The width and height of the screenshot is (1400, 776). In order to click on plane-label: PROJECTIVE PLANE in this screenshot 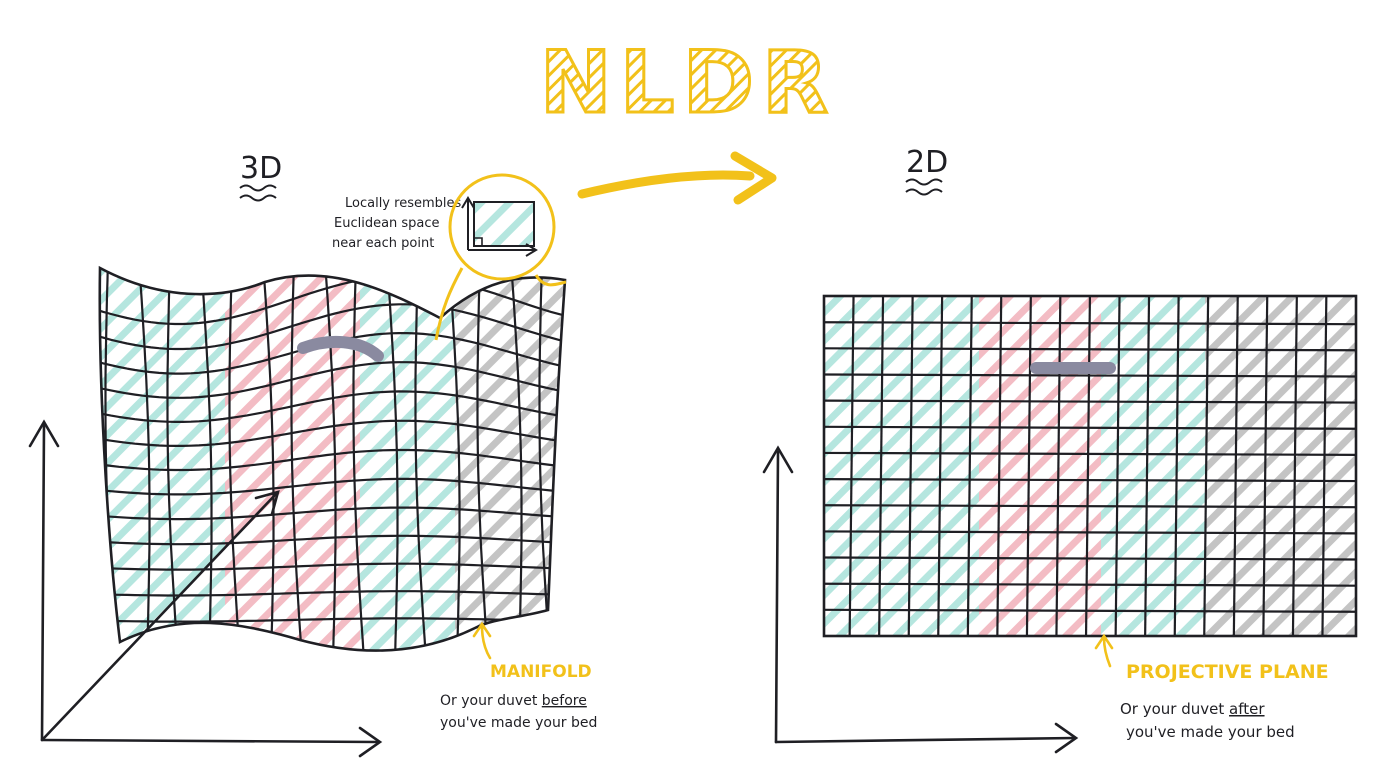, I will do `click(1227, 672)`.